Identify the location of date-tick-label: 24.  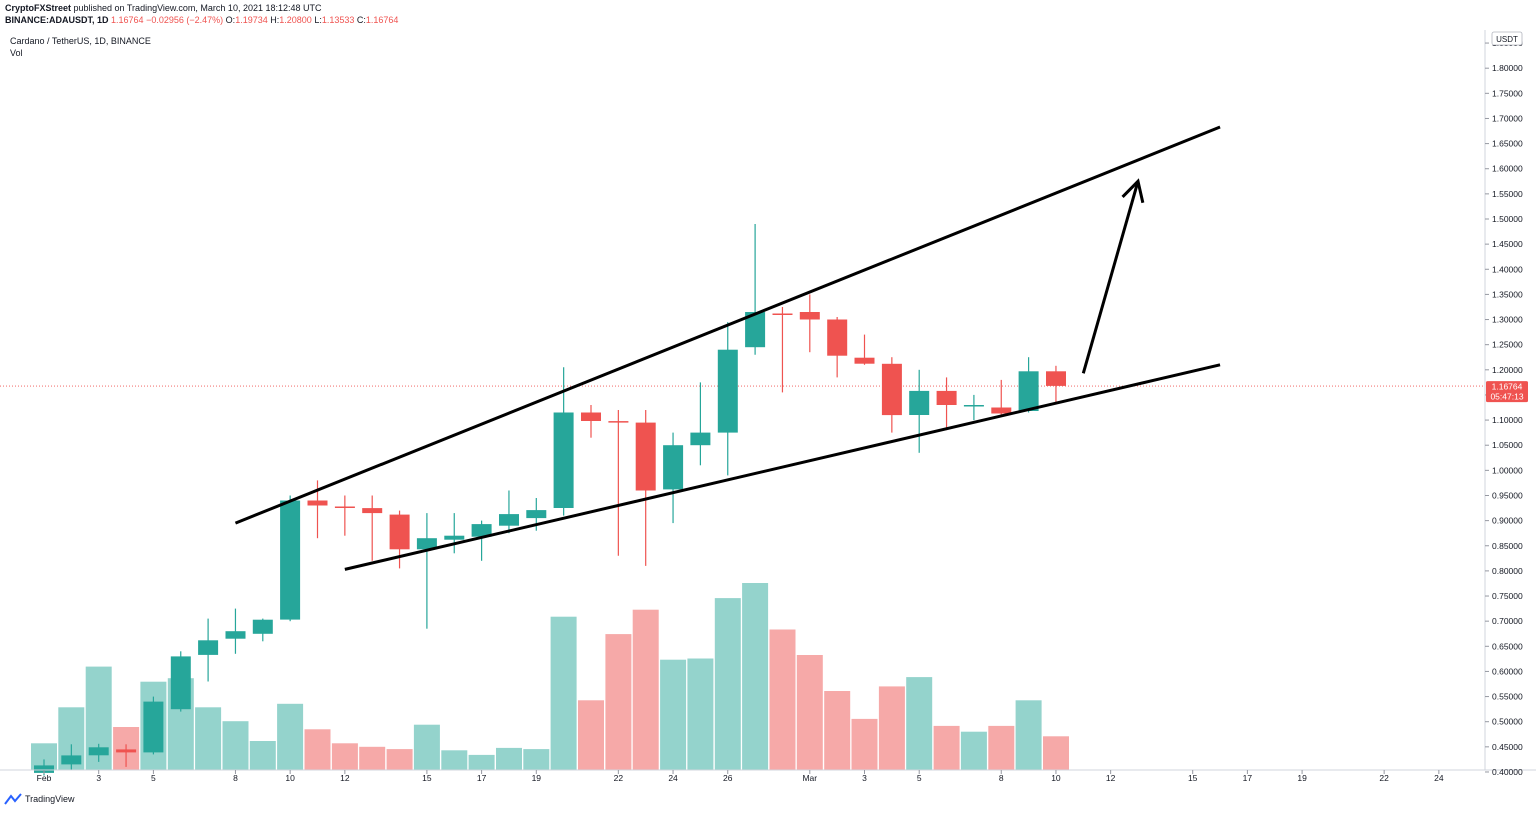
(673, 778).